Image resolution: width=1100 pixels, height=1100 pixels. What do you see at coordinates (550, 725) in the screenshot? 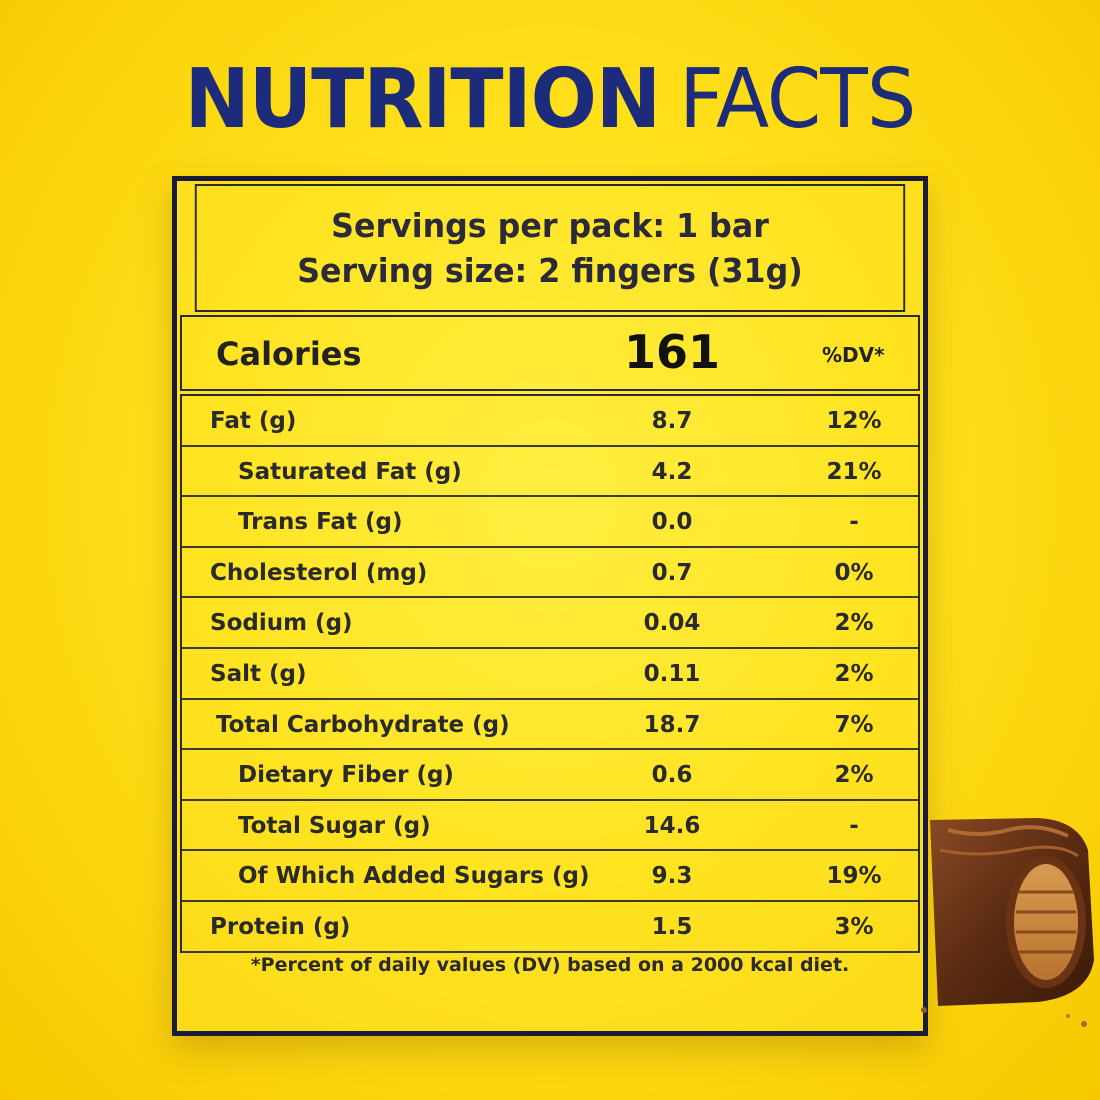
I see `table-row: Total Carbohydrate (g) 18.7 7%` at bounding box center [550, 725].